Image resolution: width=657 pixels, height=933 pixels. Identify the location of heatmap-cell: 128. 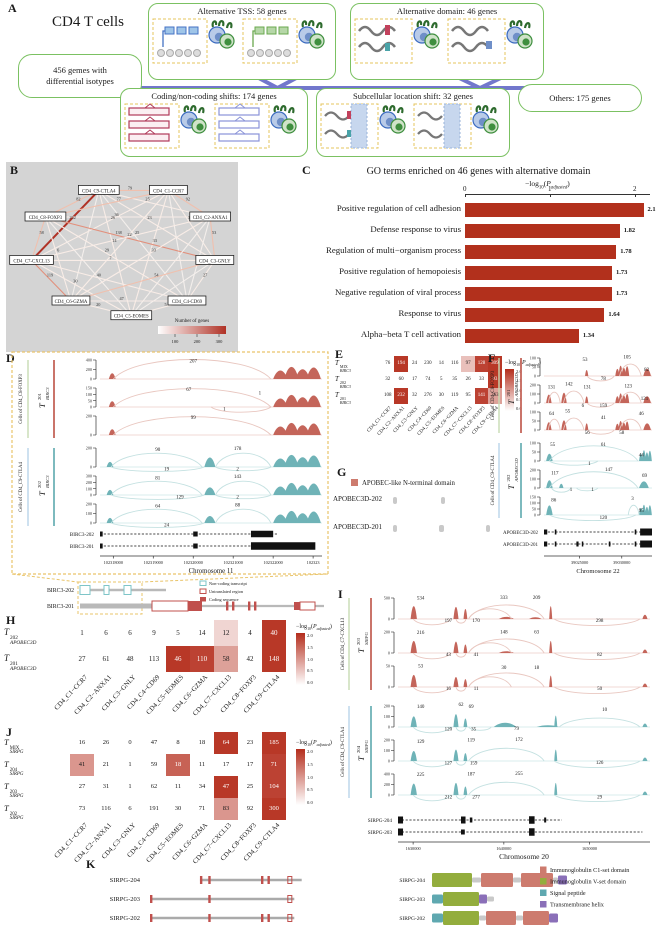
(481, 364).